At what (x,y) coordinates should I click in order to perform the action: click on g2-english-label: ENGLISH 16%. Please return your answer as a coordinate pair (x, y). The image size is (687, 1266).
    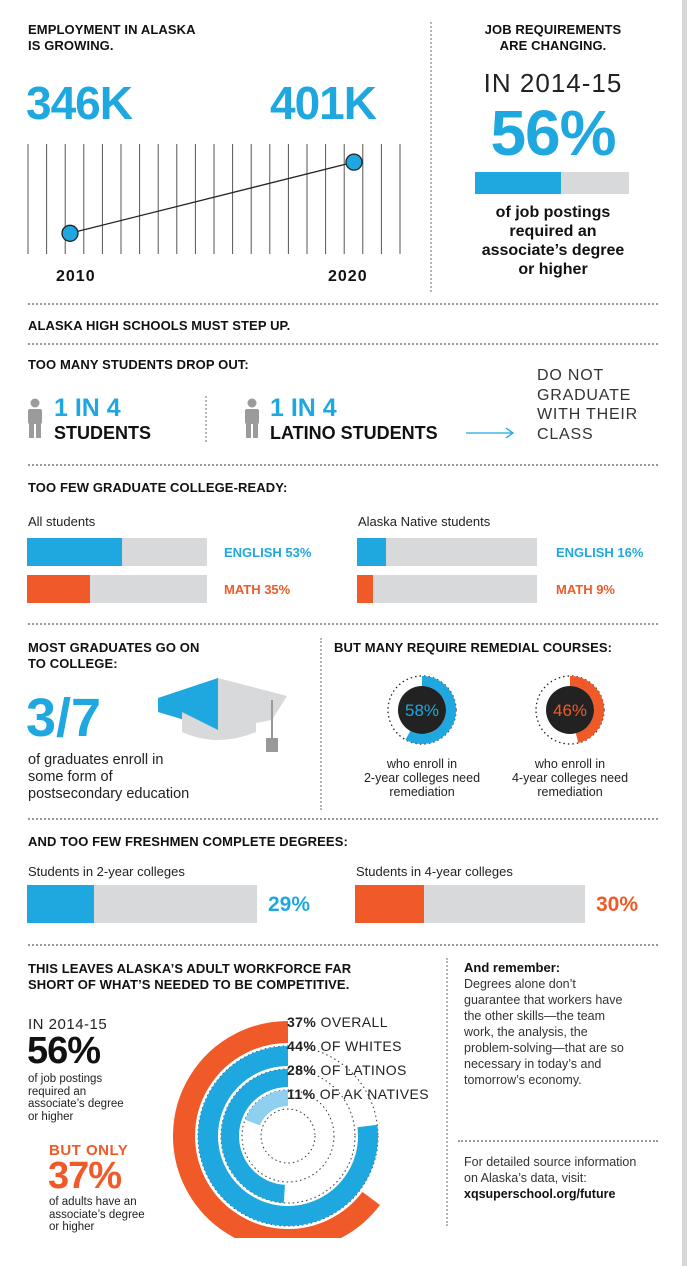
    Looking at the image, I should click on (600, 552).